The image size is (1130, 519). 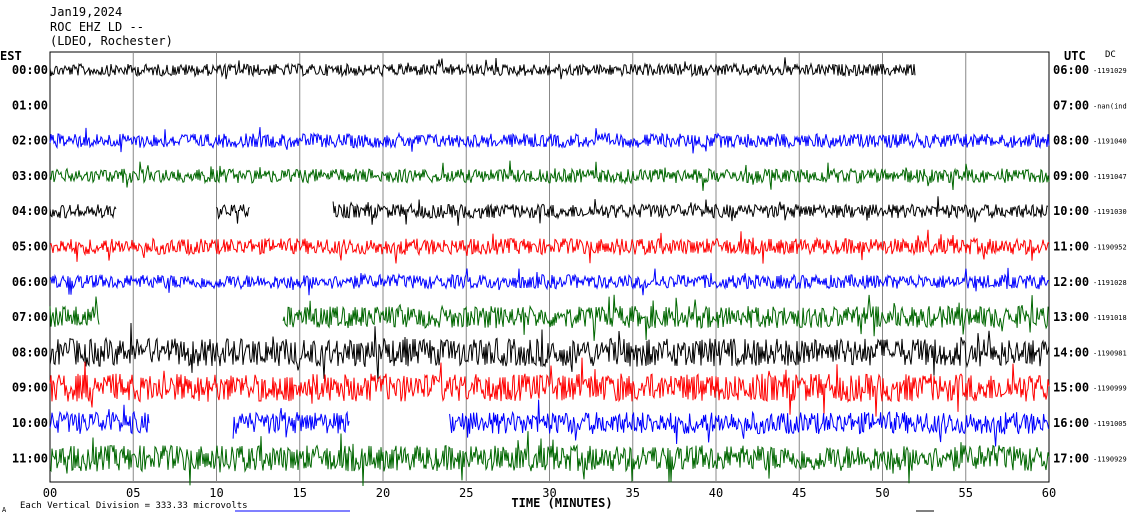 What do you see at coordinates (1071, 247) in the screenshot?
I see `utc-hour-label: 11:00` at bounding box center [1071, 247].